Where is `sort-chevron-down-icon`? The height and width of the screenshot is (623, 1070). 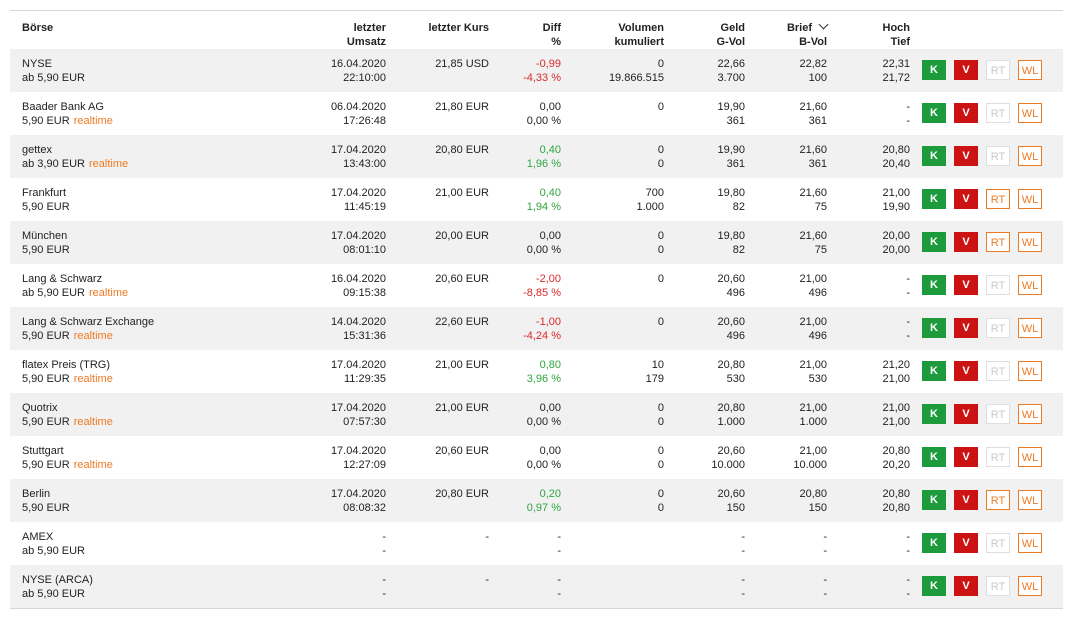
sort-chevron-down-icon is located at coordinates (823, 24).